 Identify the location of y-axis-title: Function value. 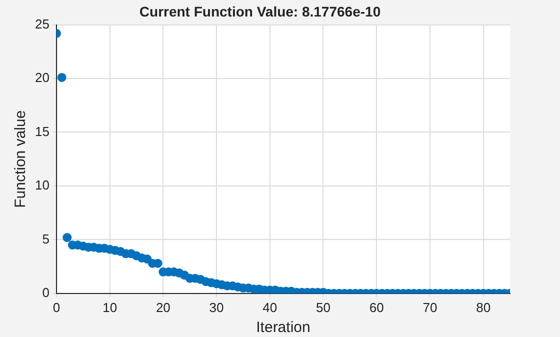
(21, 159).